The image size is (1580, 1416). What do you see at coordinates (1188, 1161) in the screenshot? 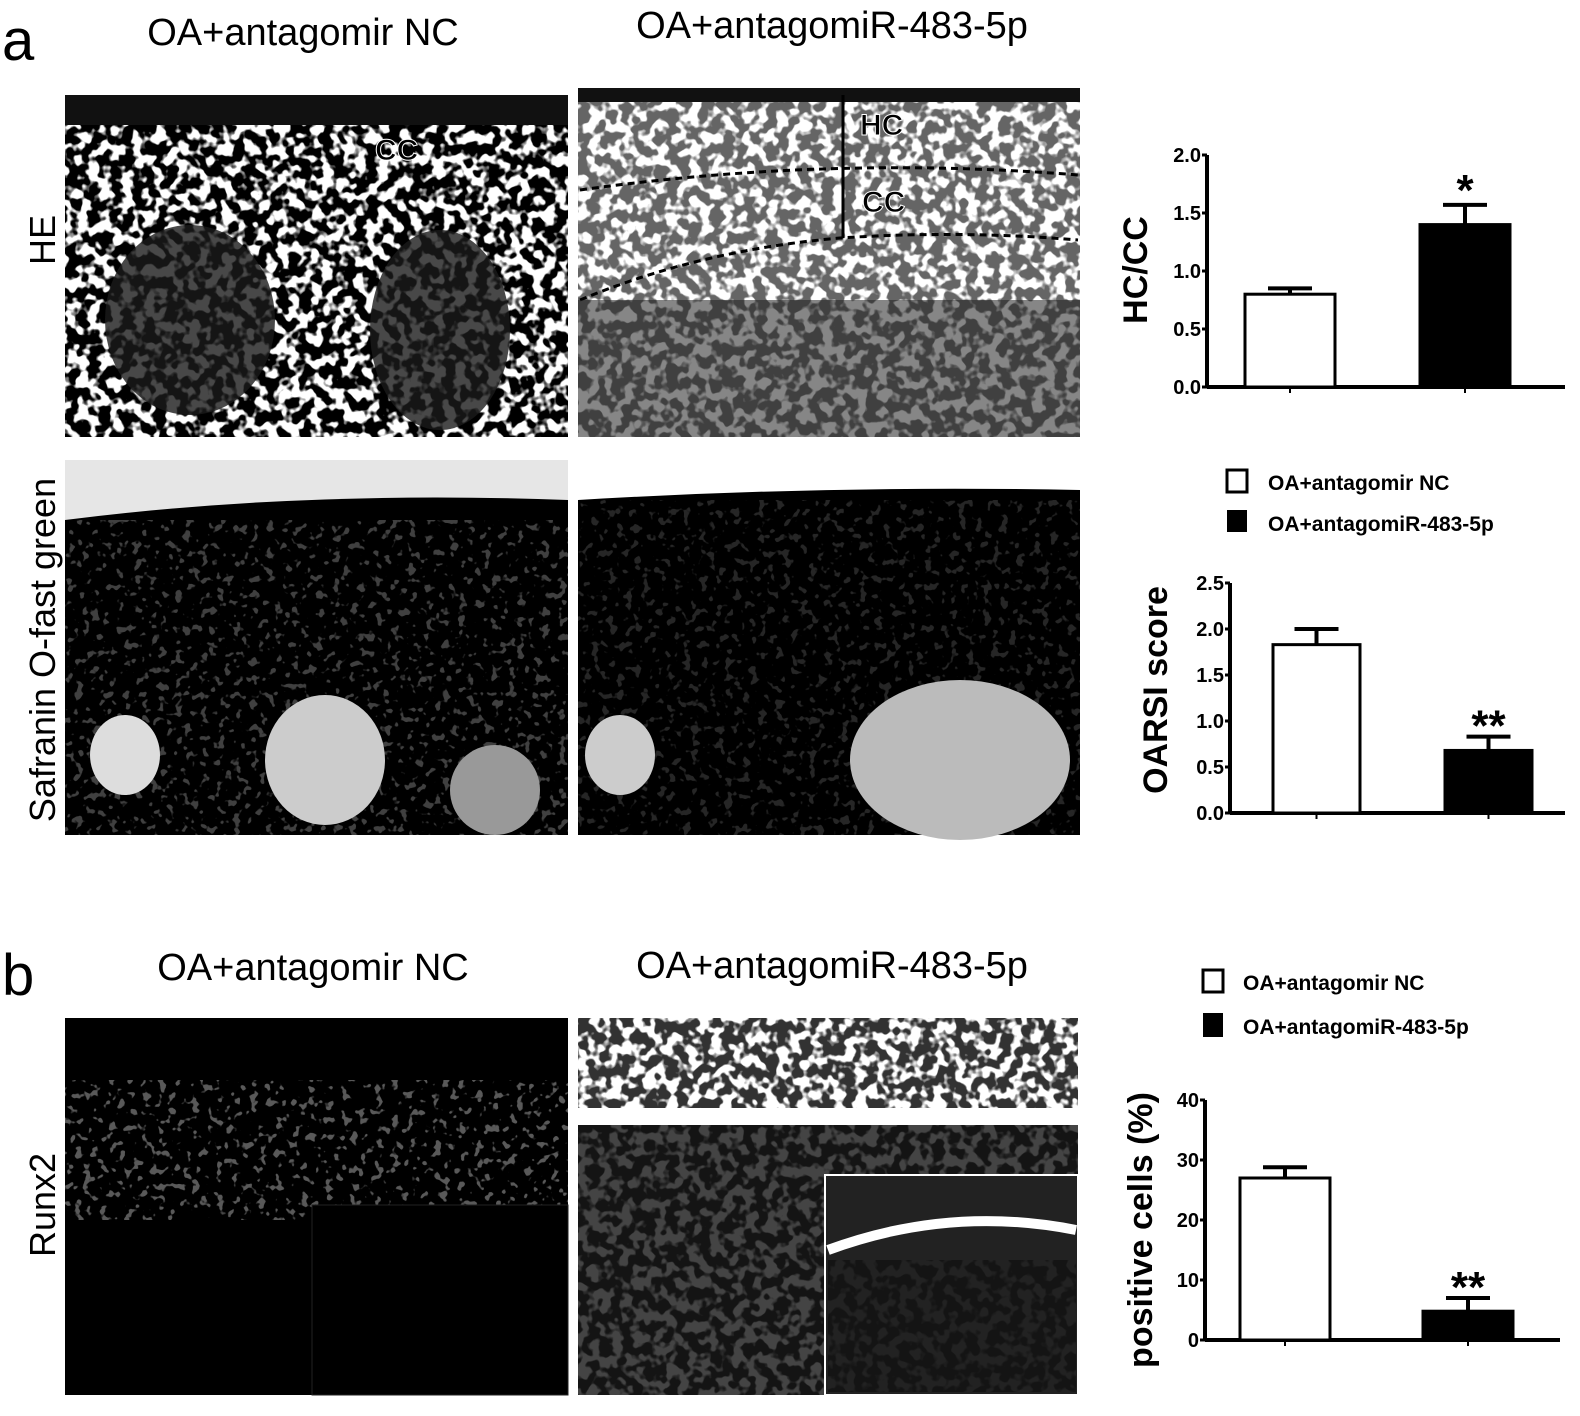
I see `y-tick-label: 30` at bounding box center [1188, 1161].